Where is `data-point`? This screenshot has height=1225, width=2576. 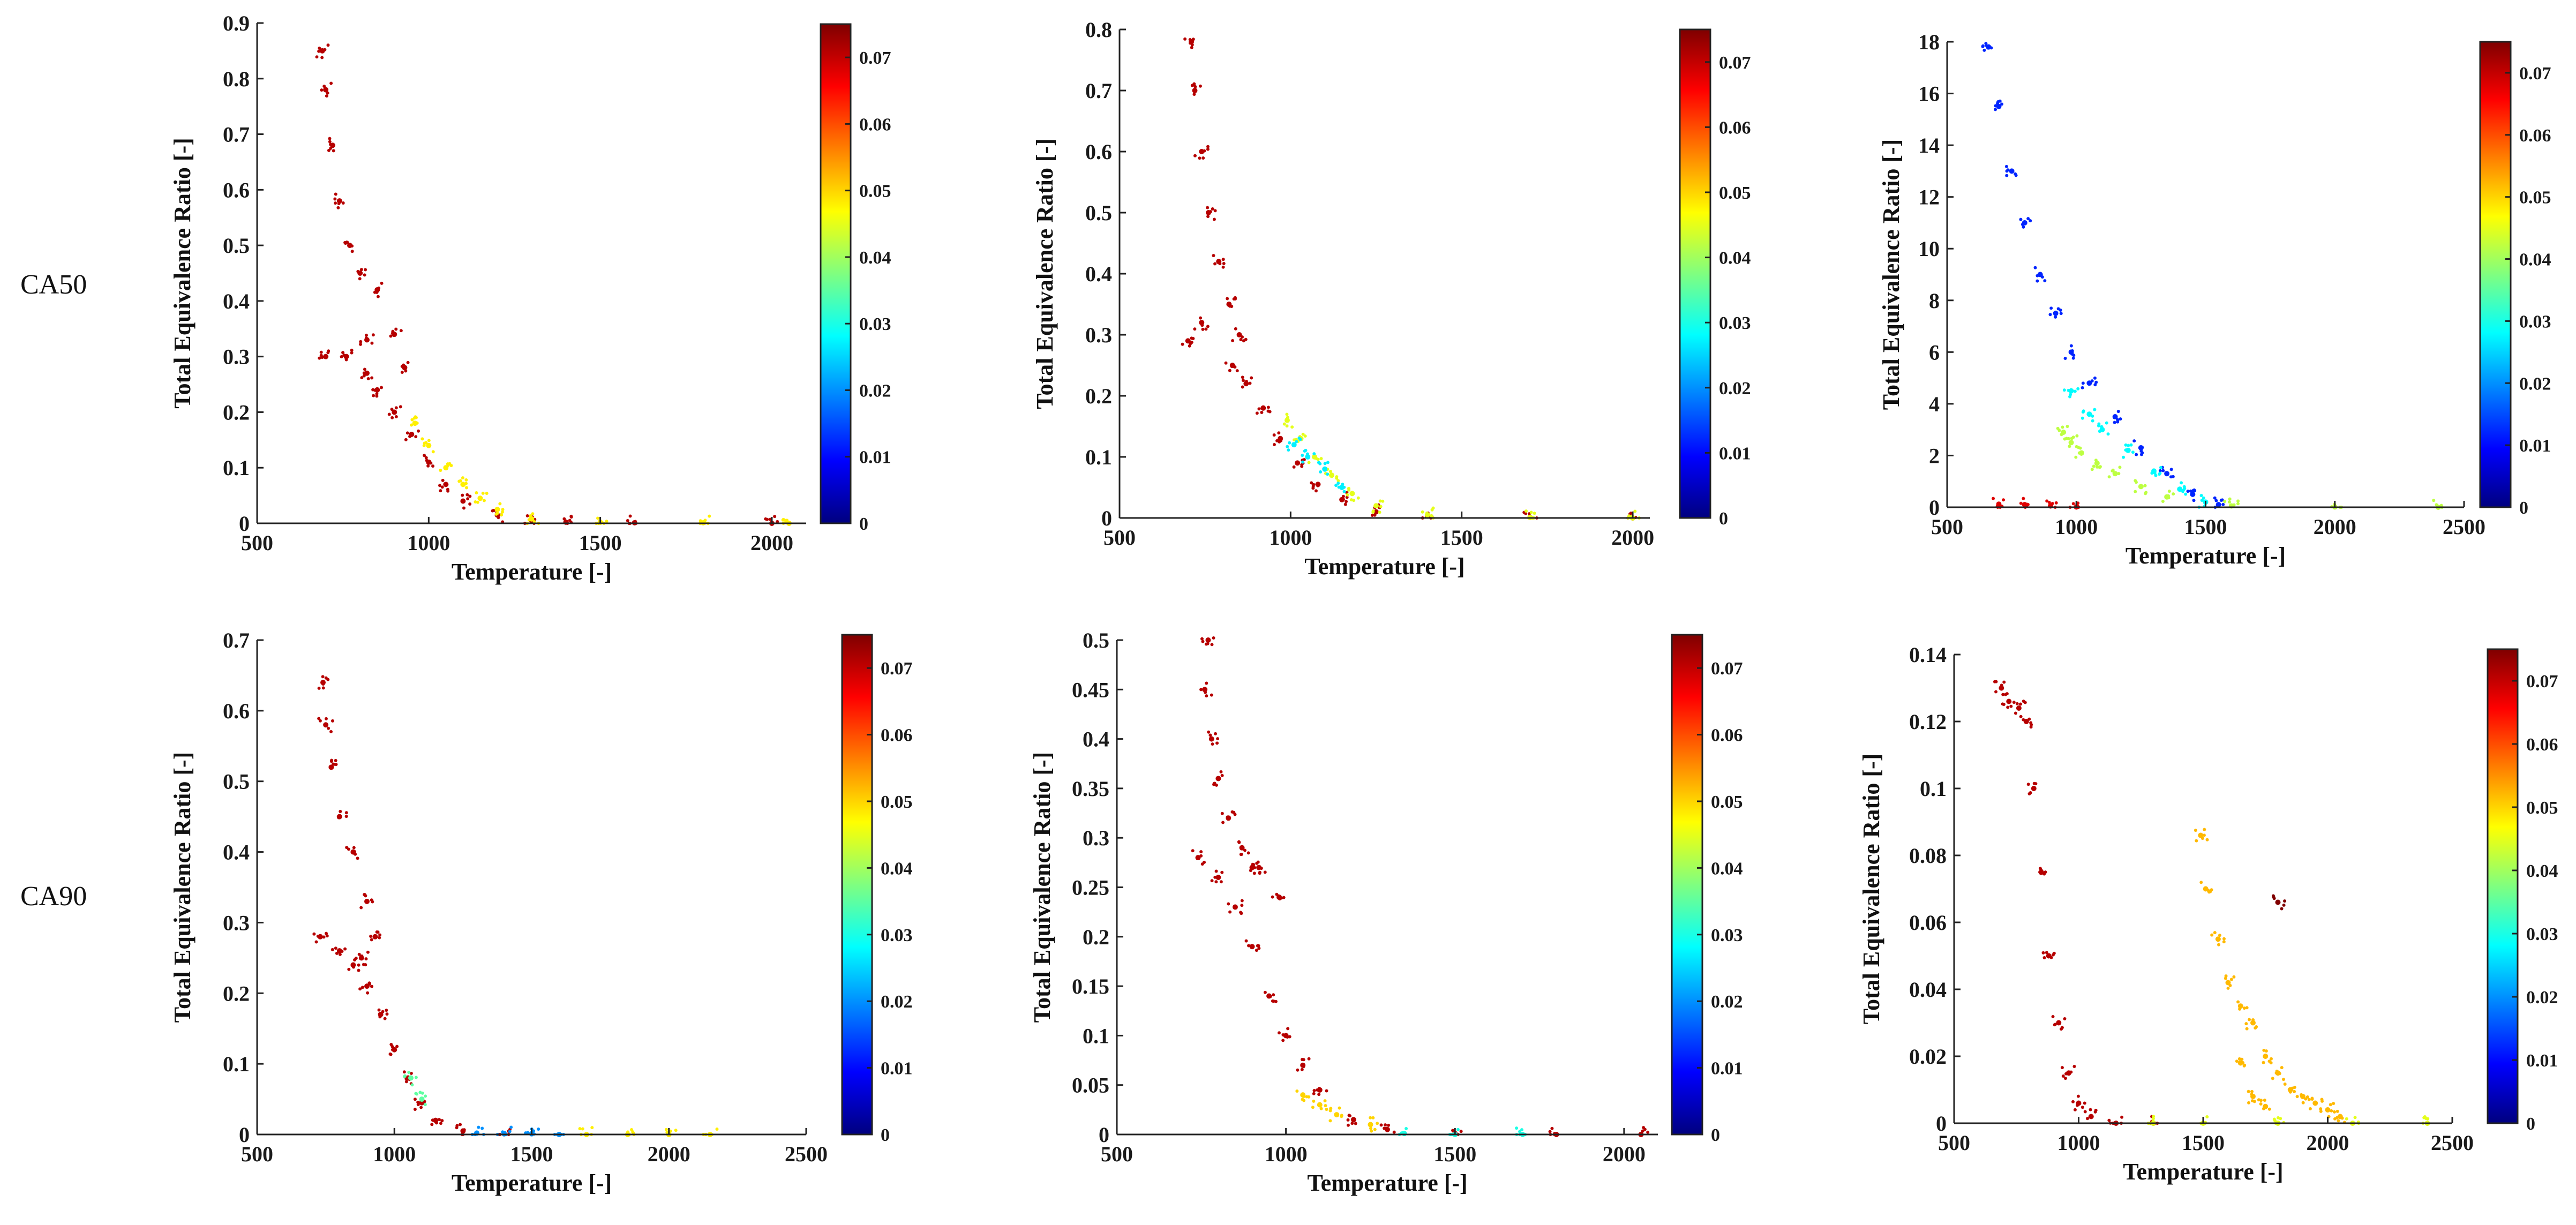
data-point is located at coordinates (1352, 494).